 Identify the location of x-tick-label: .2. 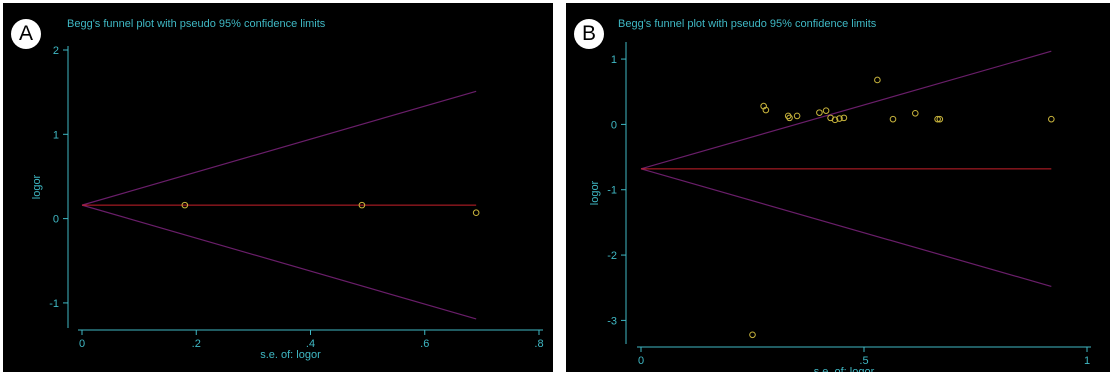
(196, 344).